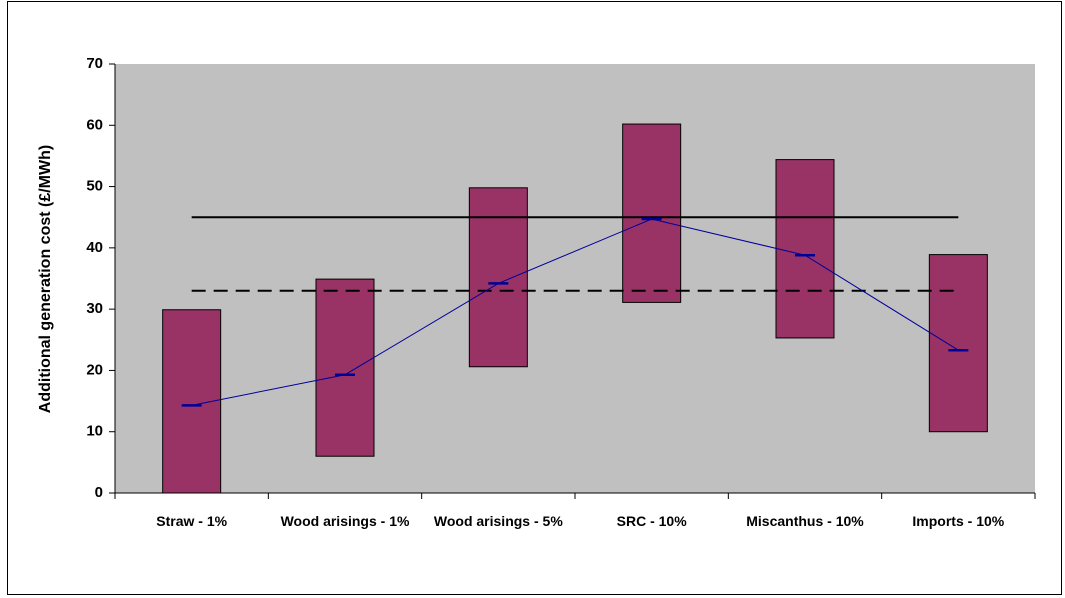 The width and height of the screenshot is (1065, 598). I want to click on x-tick-label: SRC - 10%, so click(651, 521).